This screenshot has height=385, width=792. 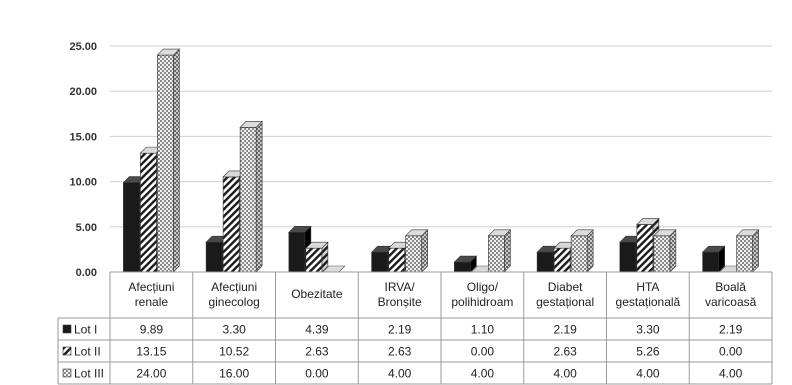 What do you see at coordinates (482, 302) in the screenshot?
I see `x-tick-label: polihidroam` at bounding box center [482, 302].